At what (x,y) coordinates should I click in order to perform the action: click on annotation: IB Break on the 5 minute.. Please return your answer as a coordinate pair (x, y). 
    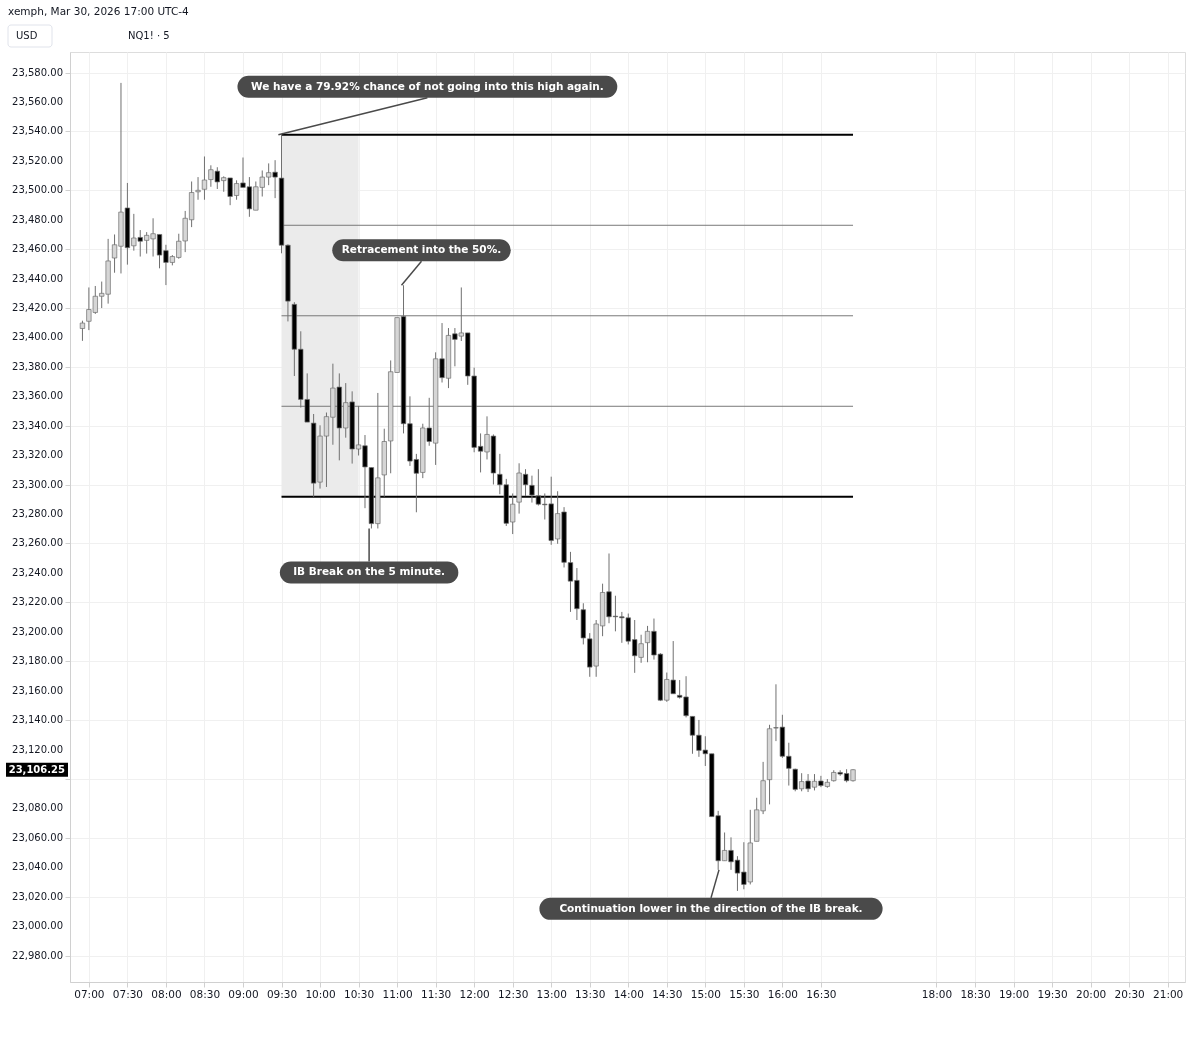
    Looking at the image, I should click on (369, 571).